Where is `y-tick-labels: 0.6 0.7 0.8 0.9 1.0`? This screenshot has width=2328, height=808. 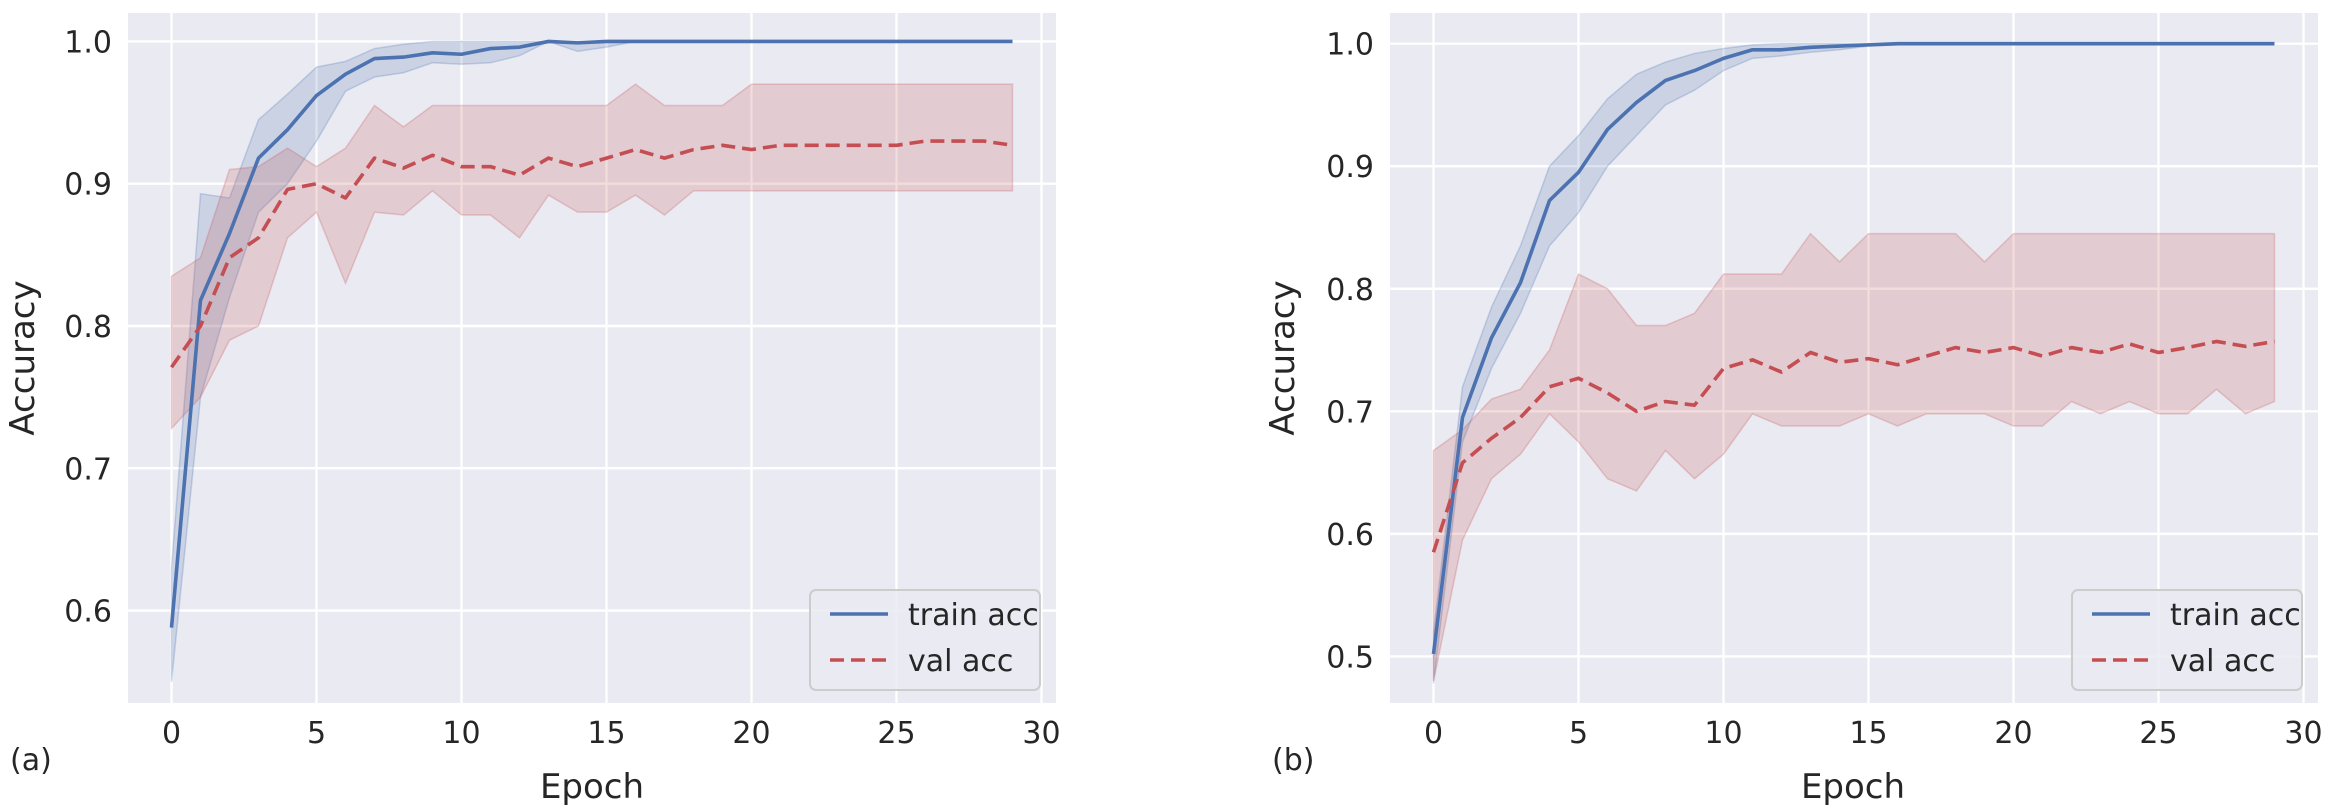
y-tick-labels: 0.6 0.7 0.8 0.9 1.0 is located at coordinates (88, 327).